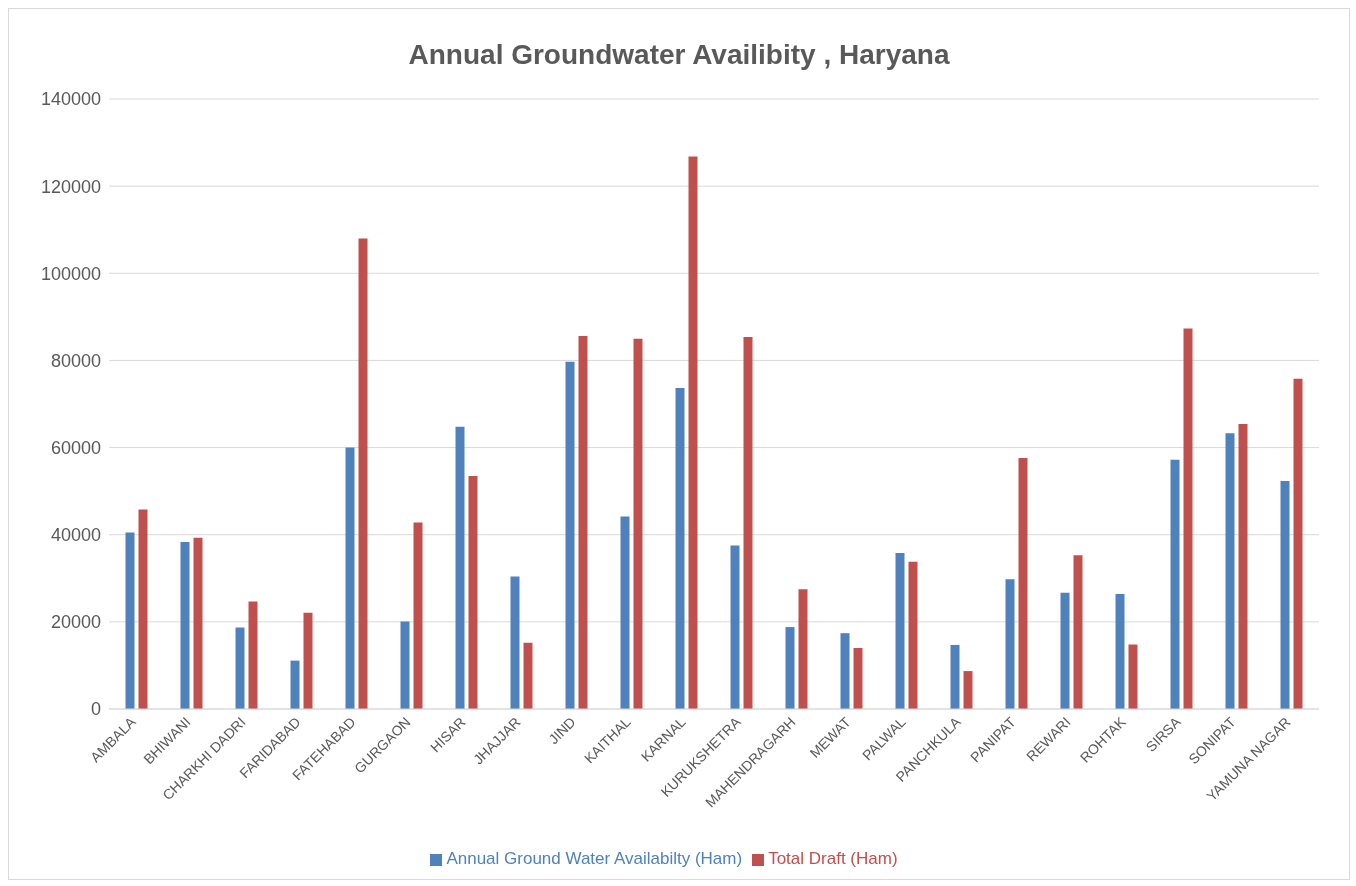 Image resolution: width=1356 pixels, height=886 pixels. I want to click on y-tick-label: 40000, so click(75, 535).